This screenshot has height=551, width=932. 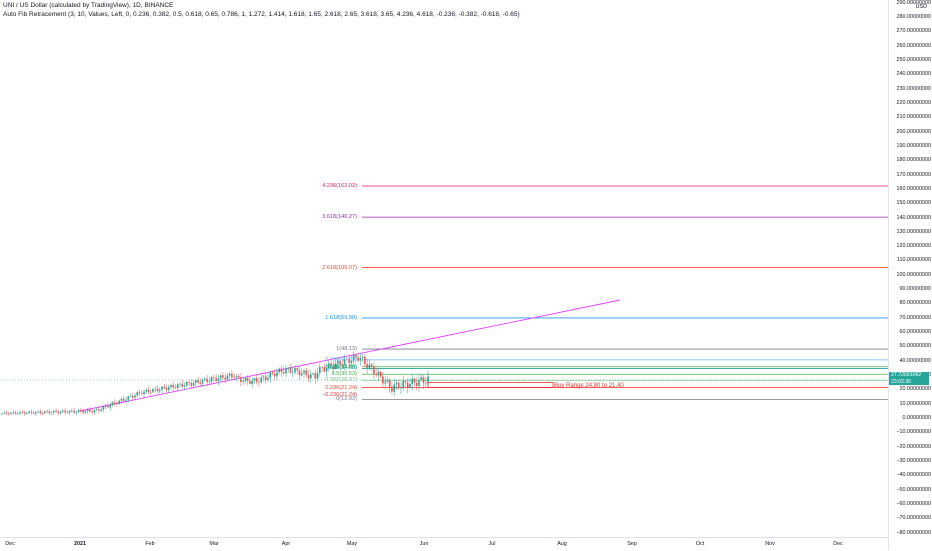 What do you see at coordinates (913, 60) in the screenshot?
I see `price-tick-label: 250.00000000` at bounding box center [913, 60].